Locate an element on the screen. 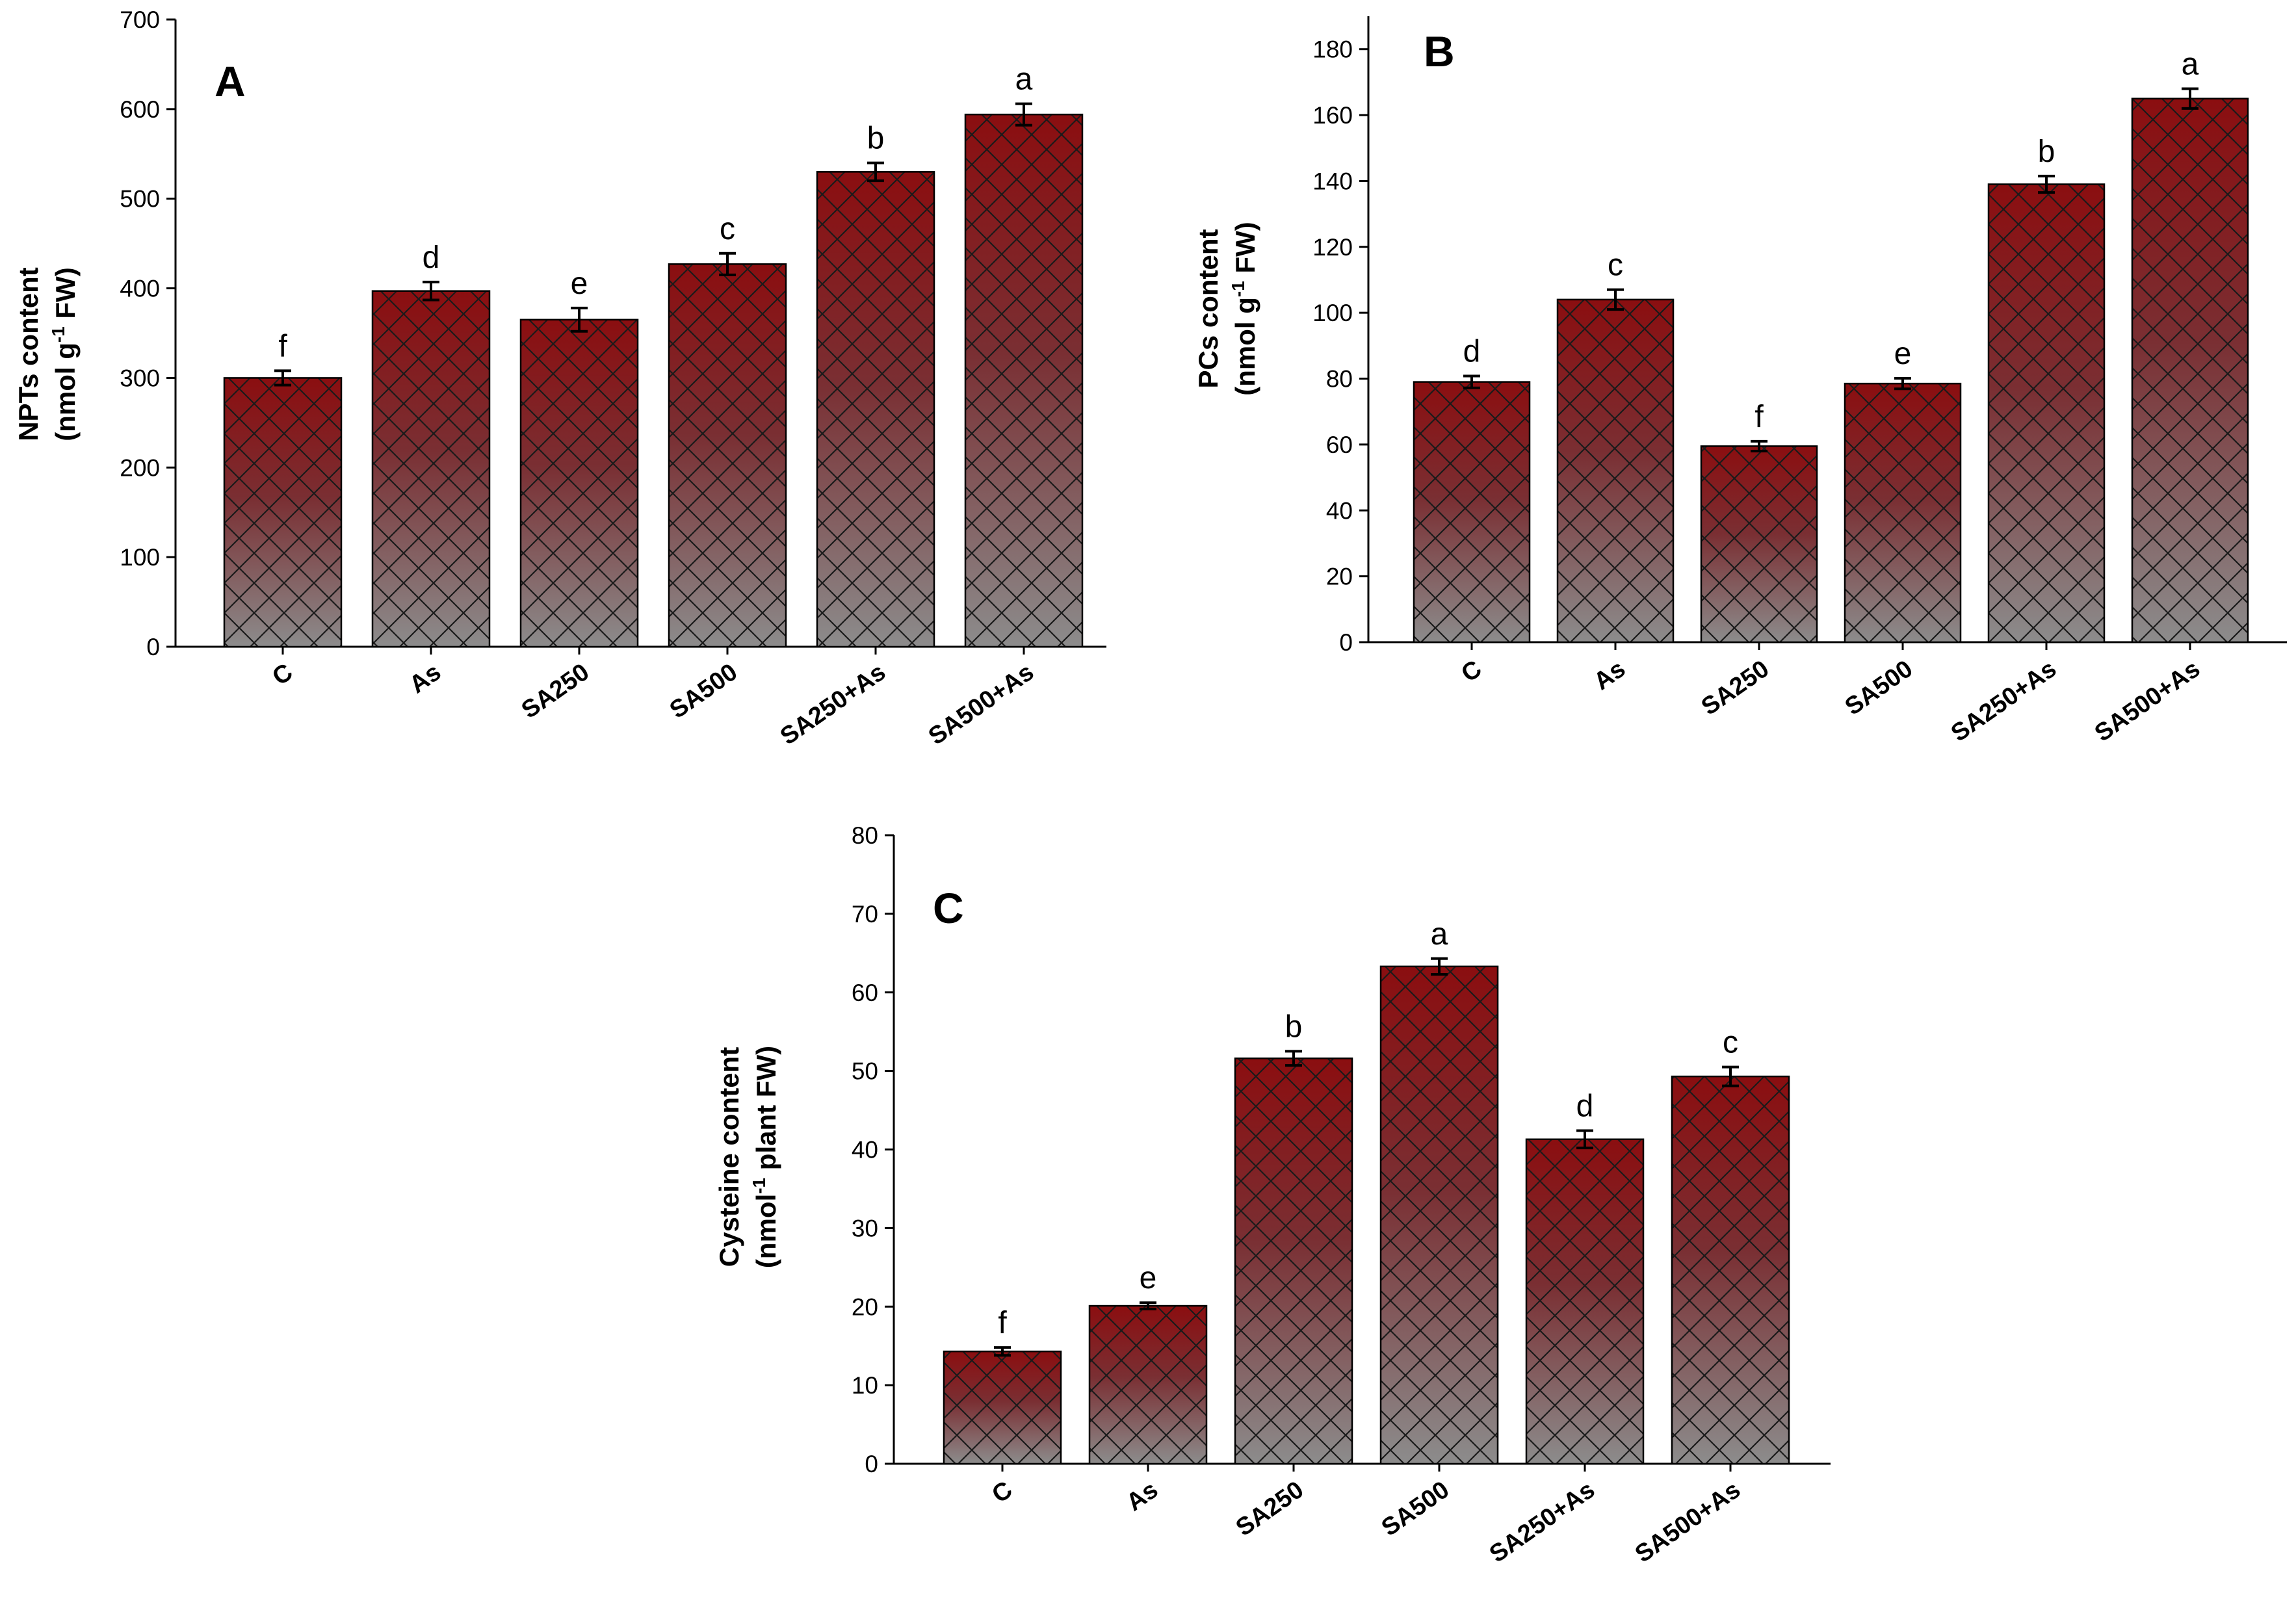  panel-c-y-tick-label: 40 is located at coordinates (865, 1150).